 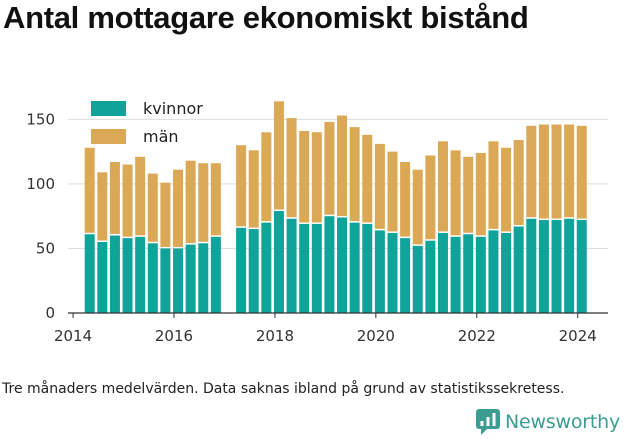 I want to click on newsworthy-logo-icon, so click(x=488, y=422).